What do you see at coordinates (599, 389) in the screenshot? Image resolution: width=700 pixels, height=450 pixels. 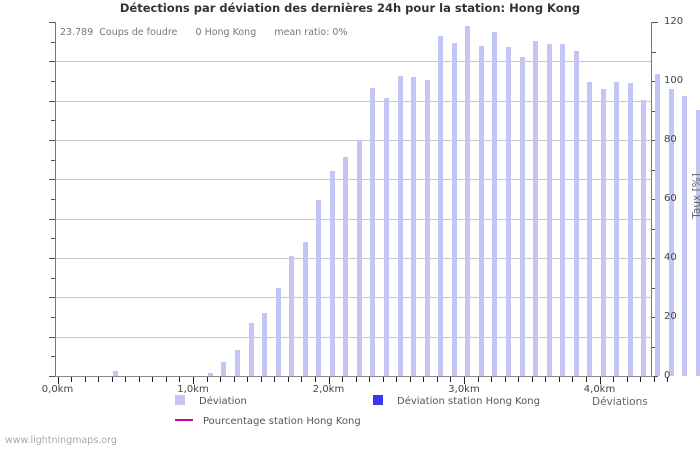 I see `x-axis-tick-label: 4,0km` at bounding box center [599, 389].